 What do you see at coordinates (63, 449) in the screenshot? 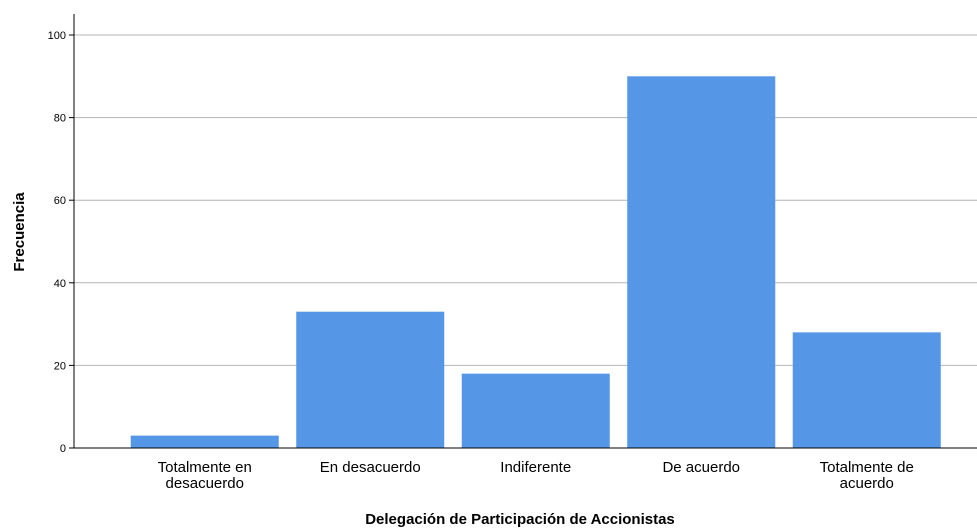
I see `y-tick-label: 0` at bounding box center [63, 449].